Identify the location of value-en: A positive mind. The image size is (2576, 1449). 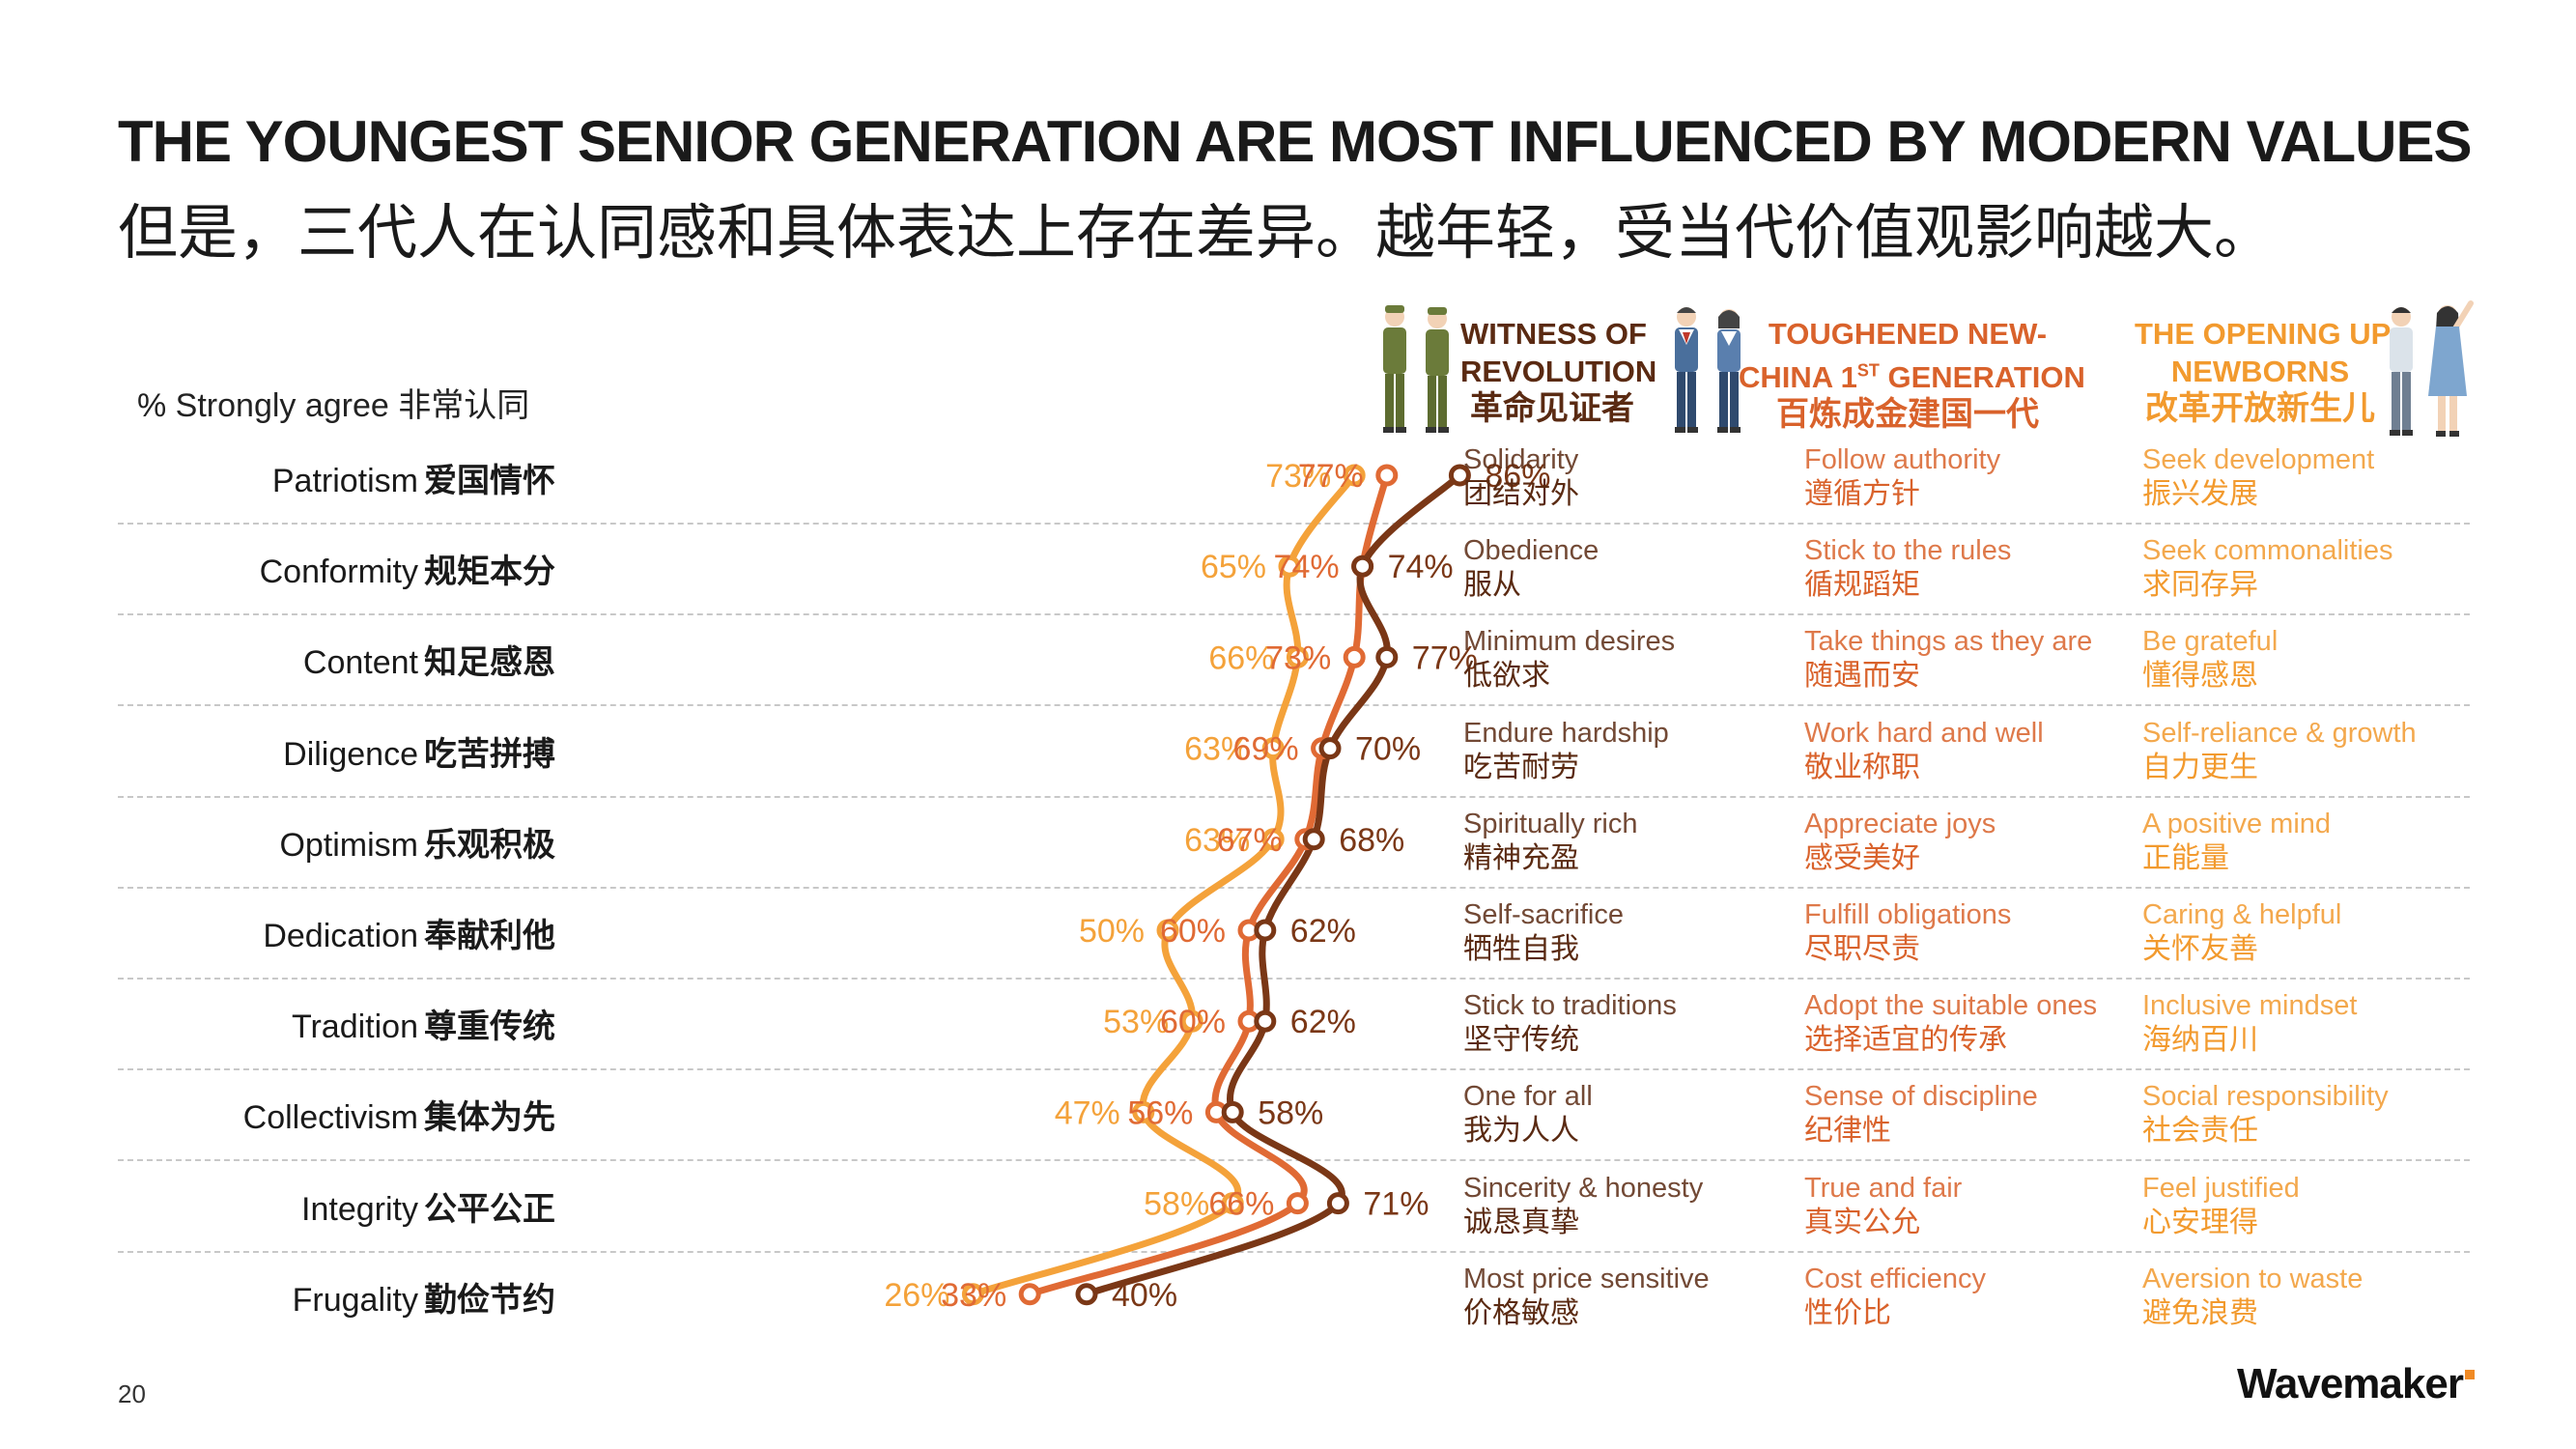
(2237, 823).